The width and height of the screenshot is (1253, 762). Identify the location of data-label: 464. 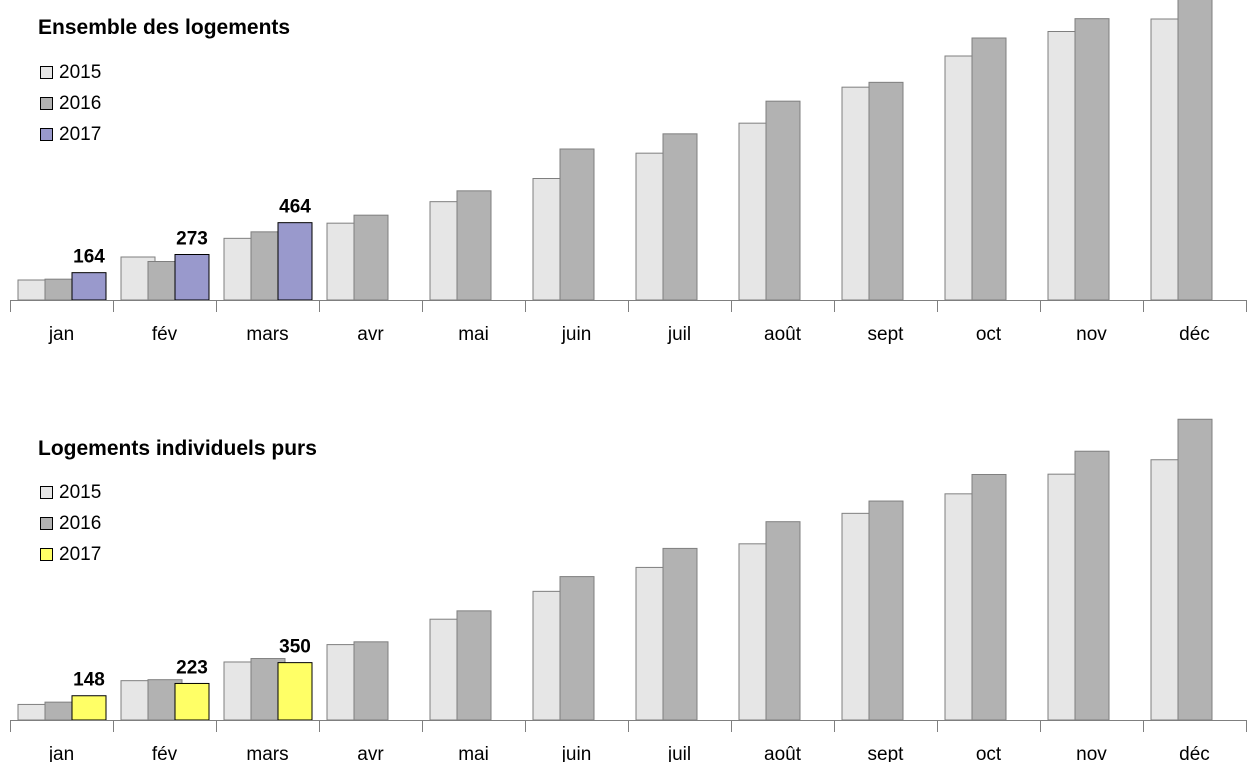
(295, 207).